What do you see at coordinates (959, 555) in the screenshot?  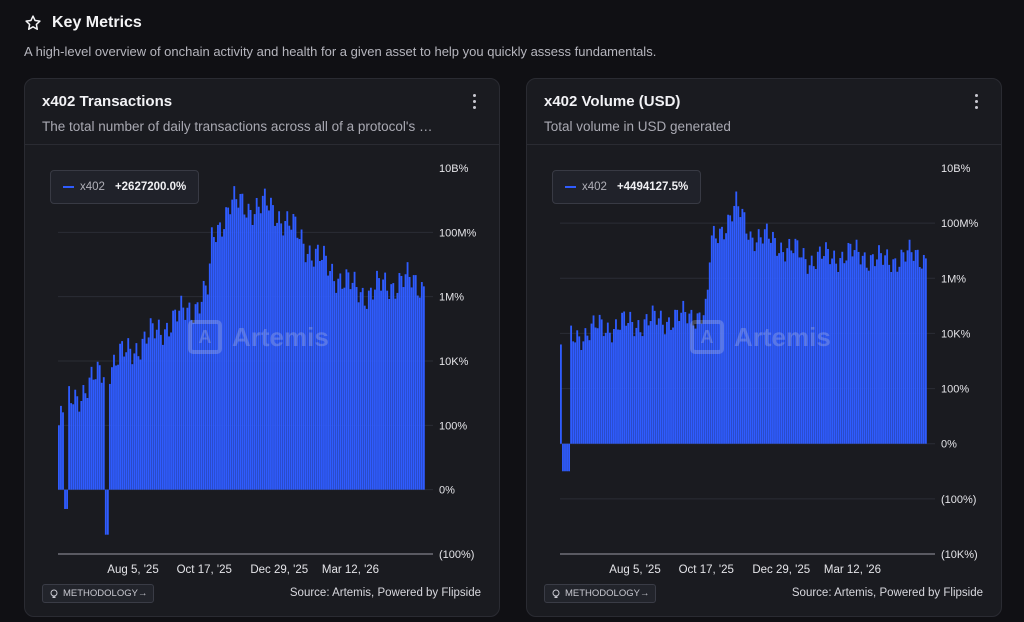 I see `y-tick-label: (10K%)` at bounding box center [959, 555].